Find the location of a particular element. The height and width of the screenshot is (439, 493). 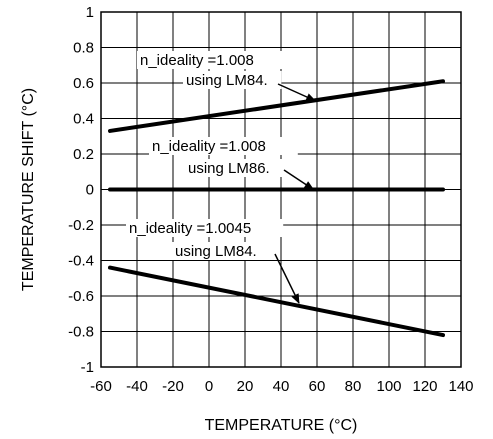

x-tick-label: 100 is located at coordinates (388, 386).